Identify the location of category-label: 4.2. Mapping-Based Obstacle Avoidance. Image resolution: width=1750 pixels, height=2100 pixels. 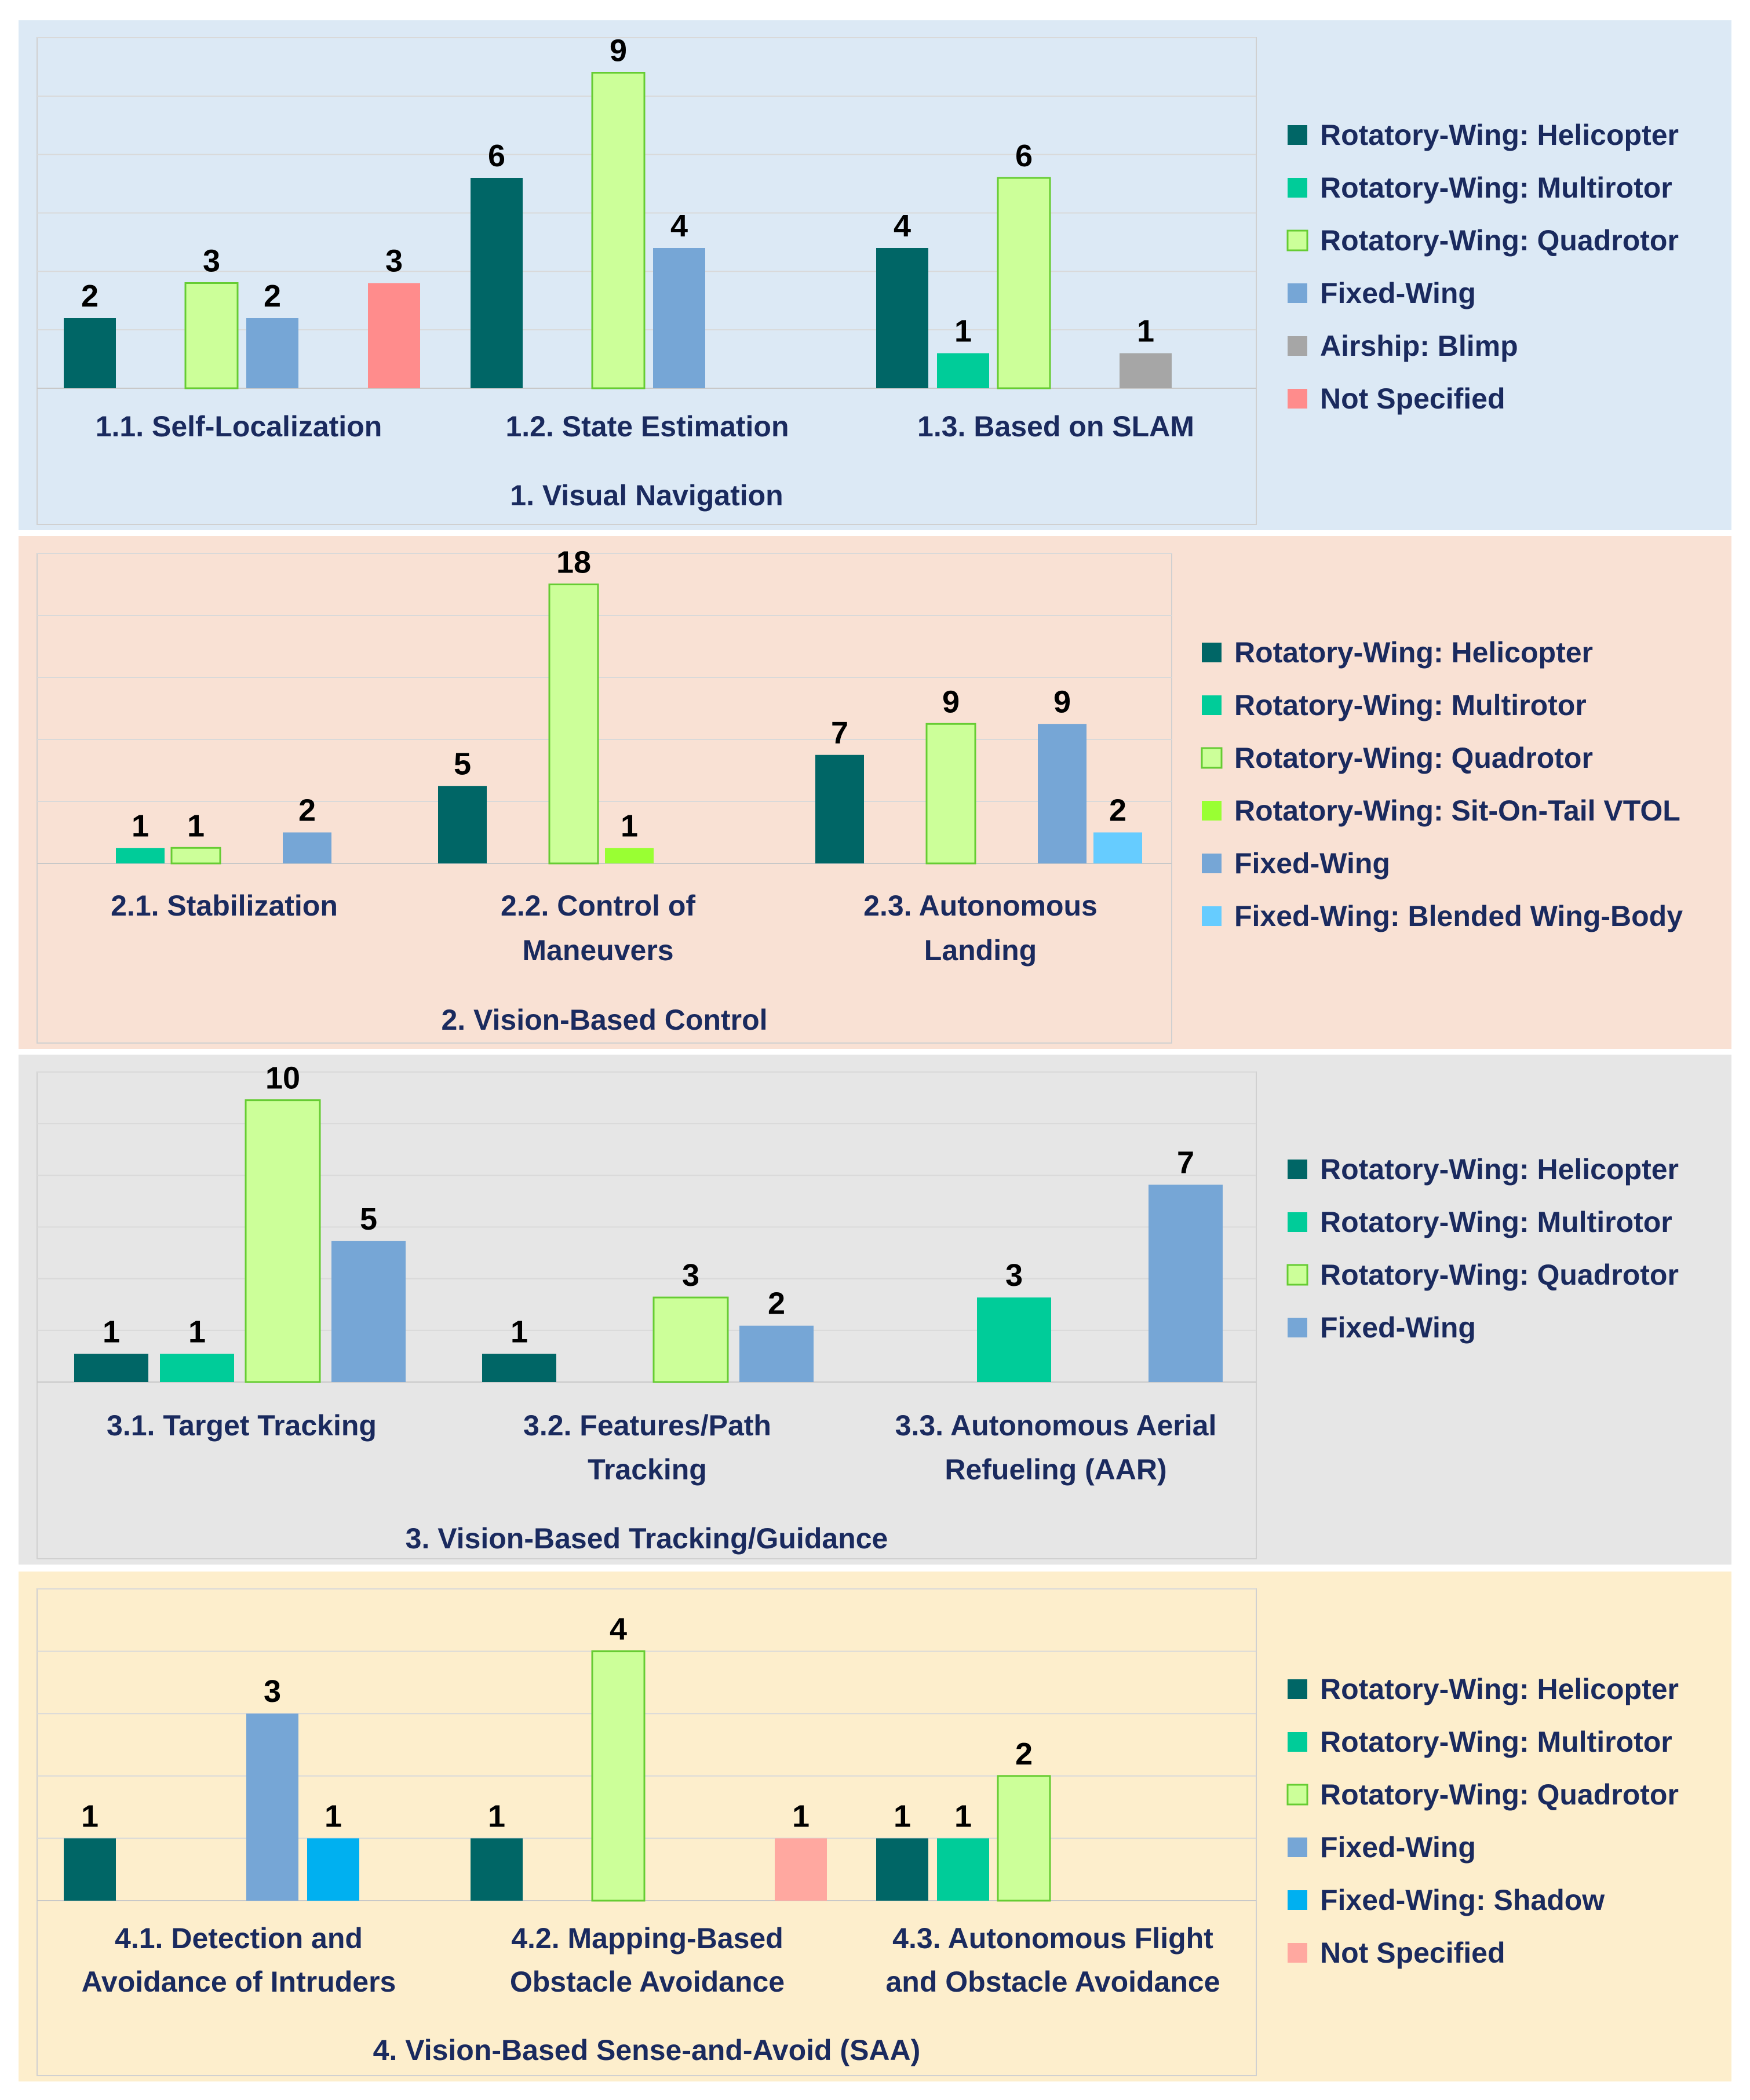
(647, 1960).